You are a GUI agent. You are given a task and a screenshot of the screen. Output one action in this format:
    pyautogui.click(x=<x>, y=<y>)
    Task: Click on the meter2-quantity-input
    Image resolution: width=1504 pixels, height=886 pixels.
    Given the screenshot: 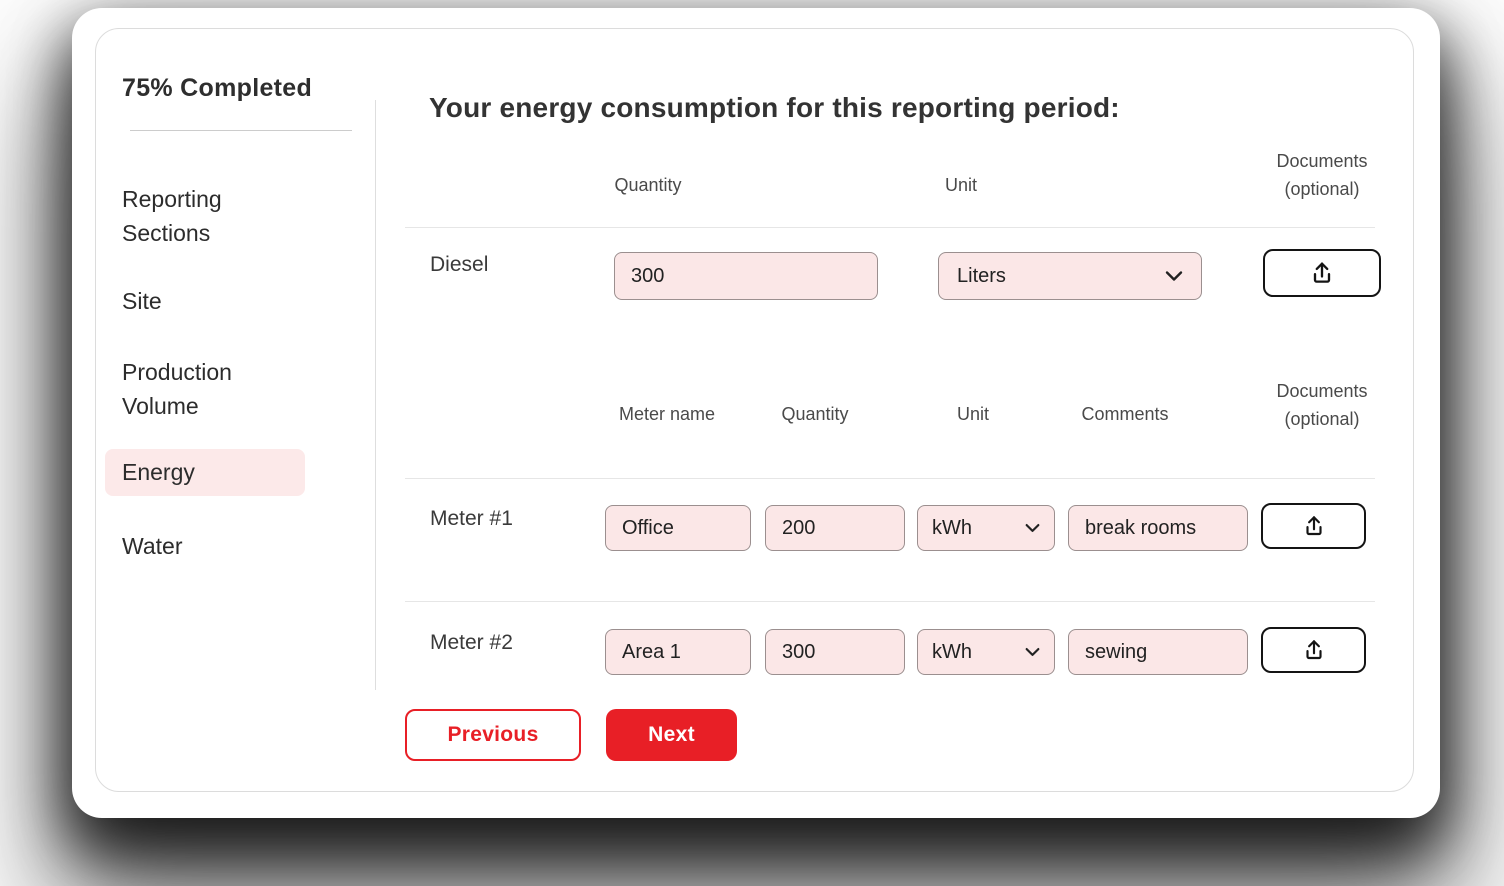 What is the action you would take?
    pyautogui.click(x=835, y=652)
    